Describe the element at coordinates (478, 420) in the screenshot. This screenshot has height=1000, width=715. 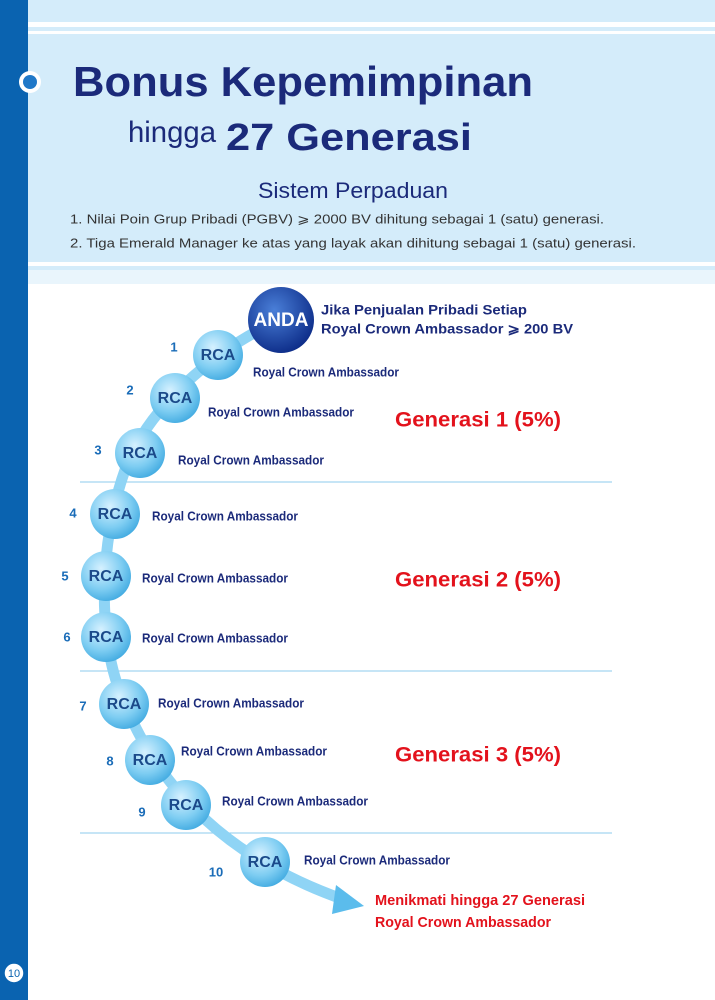
I see `group-label: Generasi 1 (5%)` at that location.